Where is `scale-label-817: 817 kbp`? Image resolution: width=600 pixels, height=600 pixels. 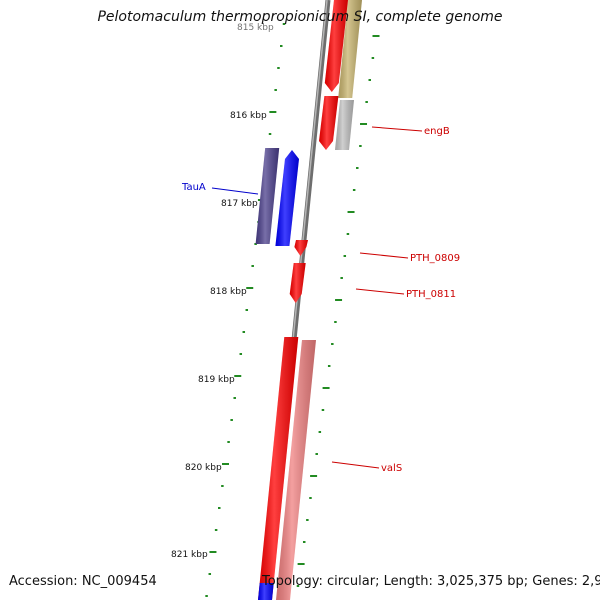
scale-label-817: 817 kbp is located at coordinates (239, 204).